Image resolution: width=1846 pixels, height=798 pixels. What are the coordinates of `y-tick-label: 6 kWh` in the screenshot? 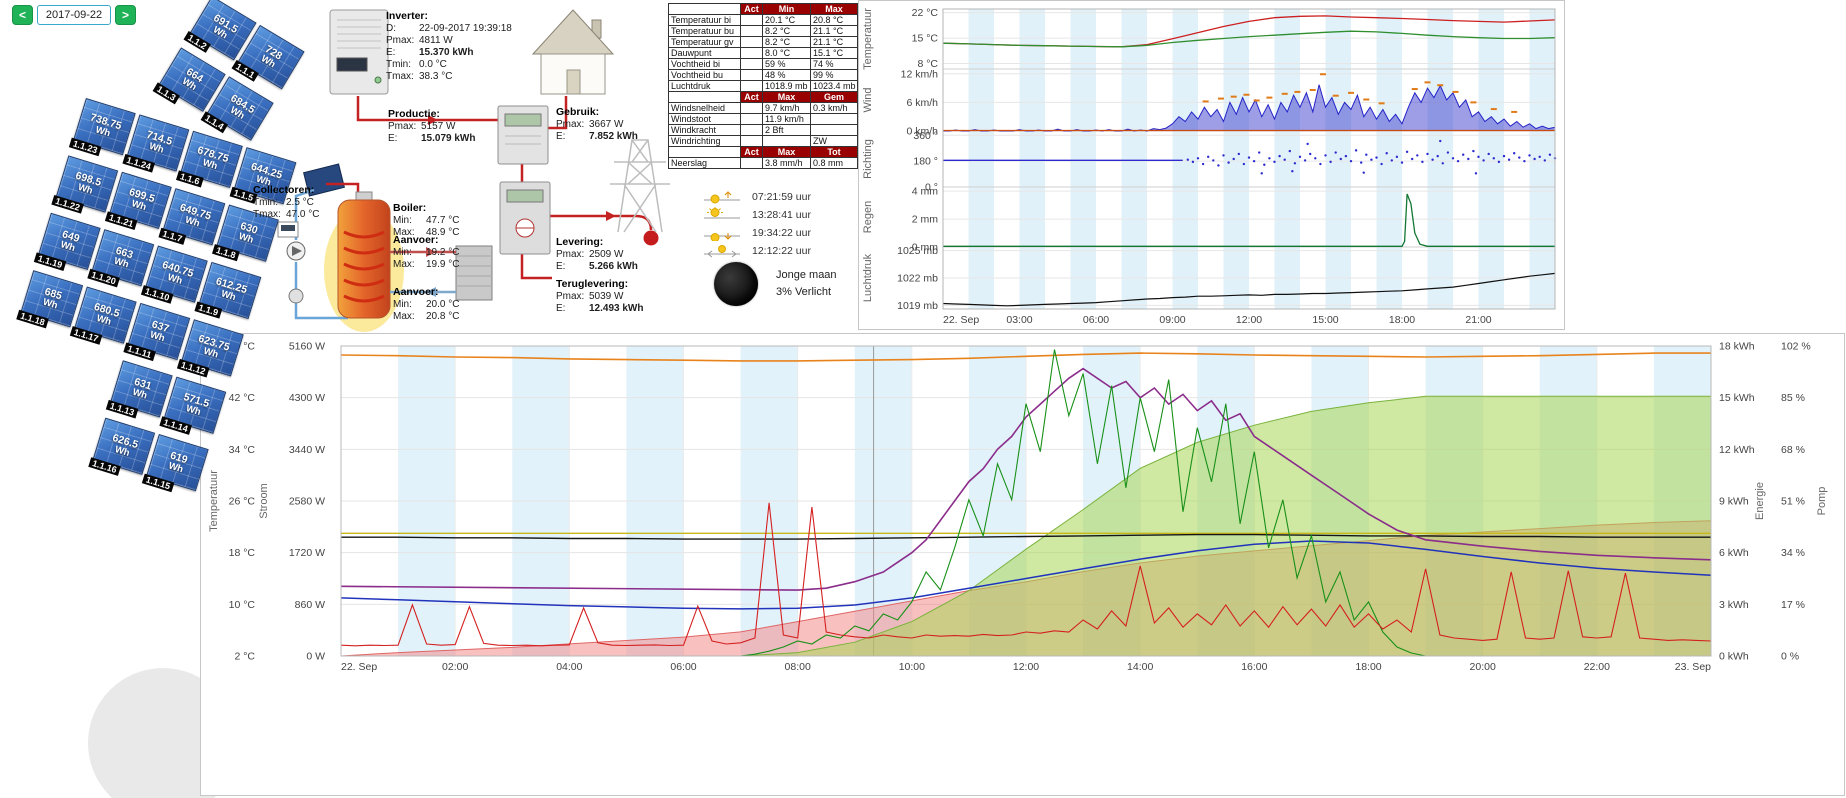 It's located at (1734, 553).